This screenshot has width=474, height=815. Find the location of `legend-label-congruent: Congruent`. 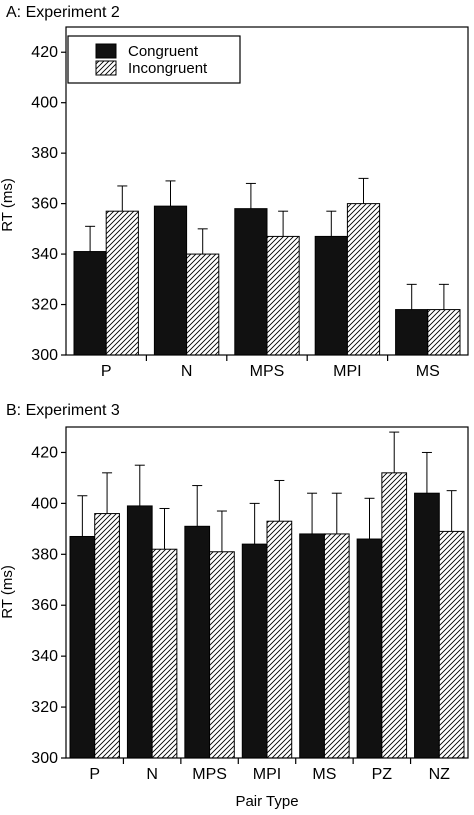

legend-label-congruent: Congruent is located at coordinates (163, 51).